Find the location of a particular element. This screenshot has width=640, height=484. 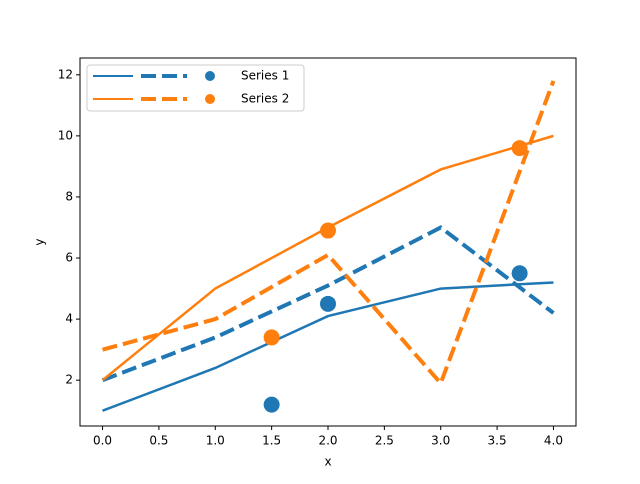

legend-label: Series 1 is located at coordinates (265, 76).